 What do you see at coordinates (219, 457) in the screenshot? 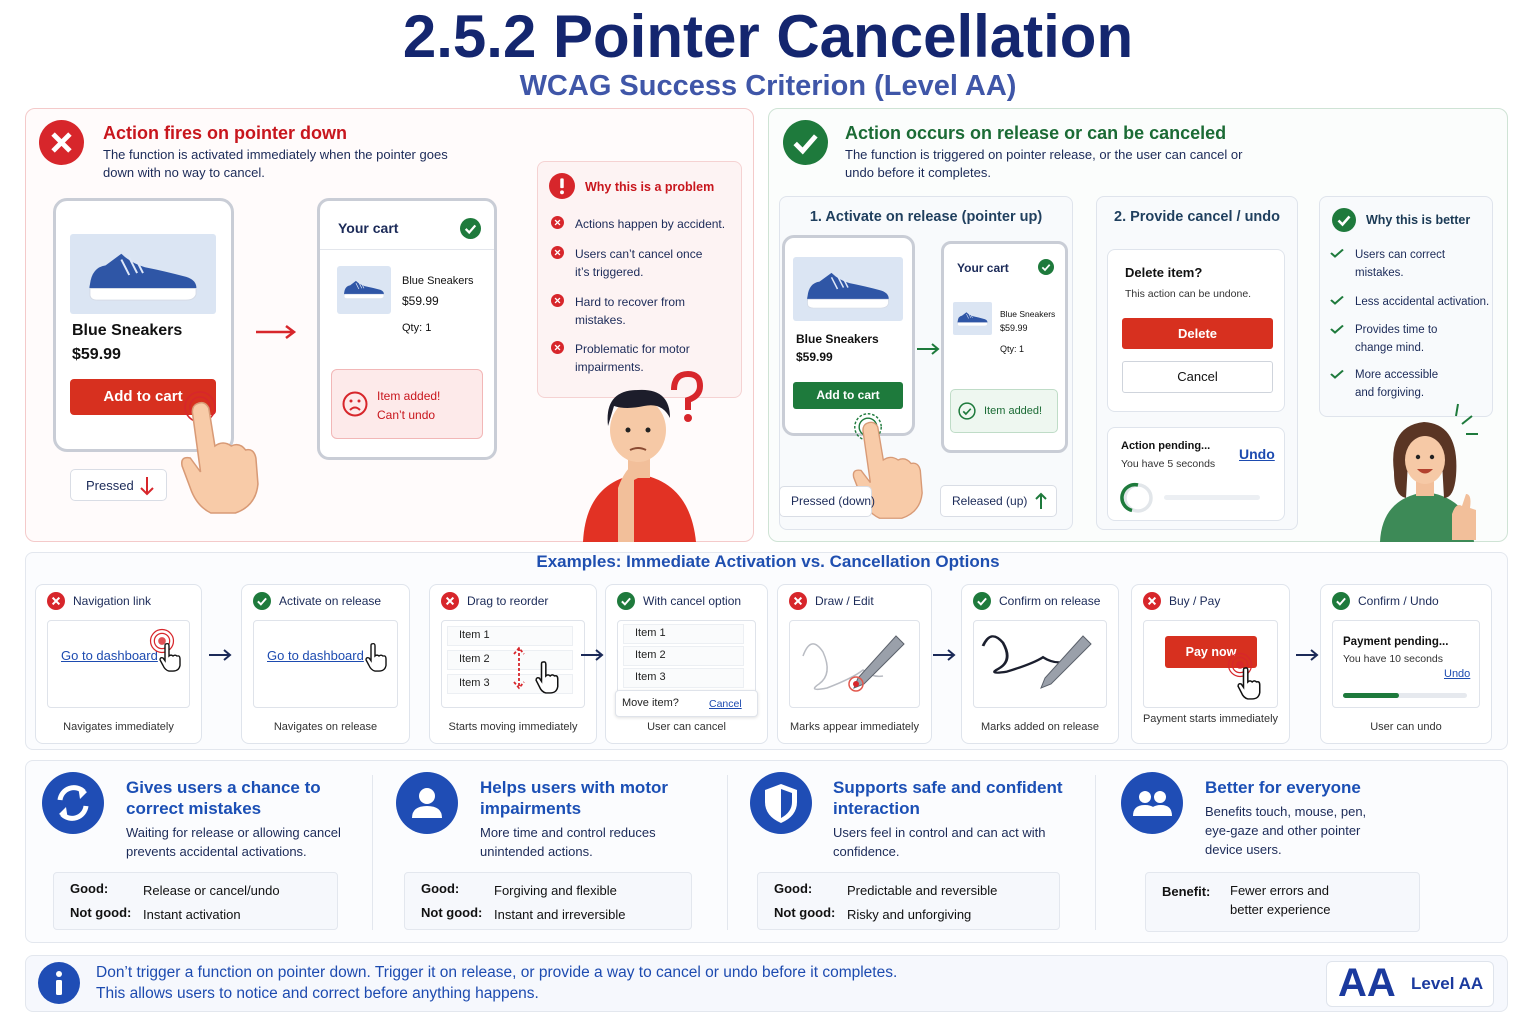
I see `hand` at bounding box center [219, 457].